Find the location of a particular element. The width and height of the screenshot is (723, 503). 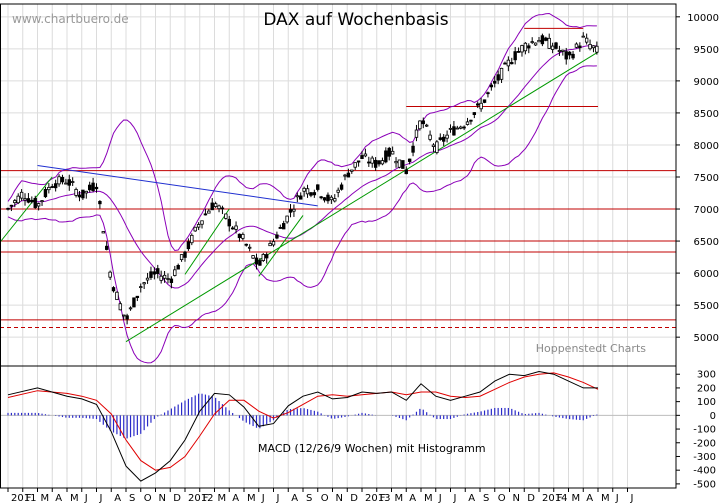

y-tick-label: 8500 is located at coordinates (706, 114).